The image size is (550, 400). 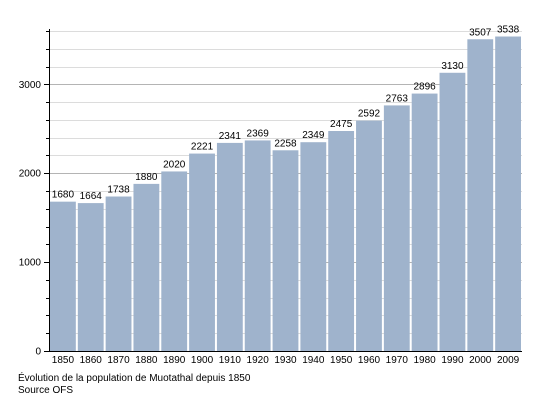 What do you see at coordinates (230, 136) in the screenshot?
I see `data-label: 2341` at bounding box center [230, 136].